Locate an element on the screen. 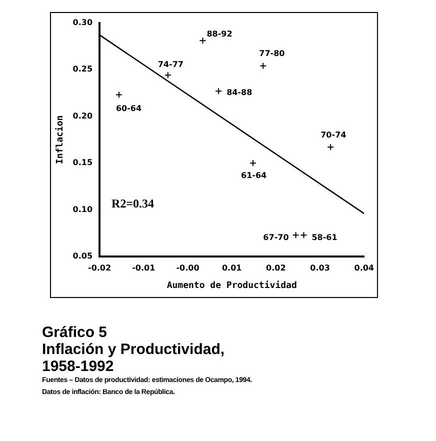 This screenshot has width=436, height=441. x-tick-label: -0.01 is located at coordinates (144, 267).